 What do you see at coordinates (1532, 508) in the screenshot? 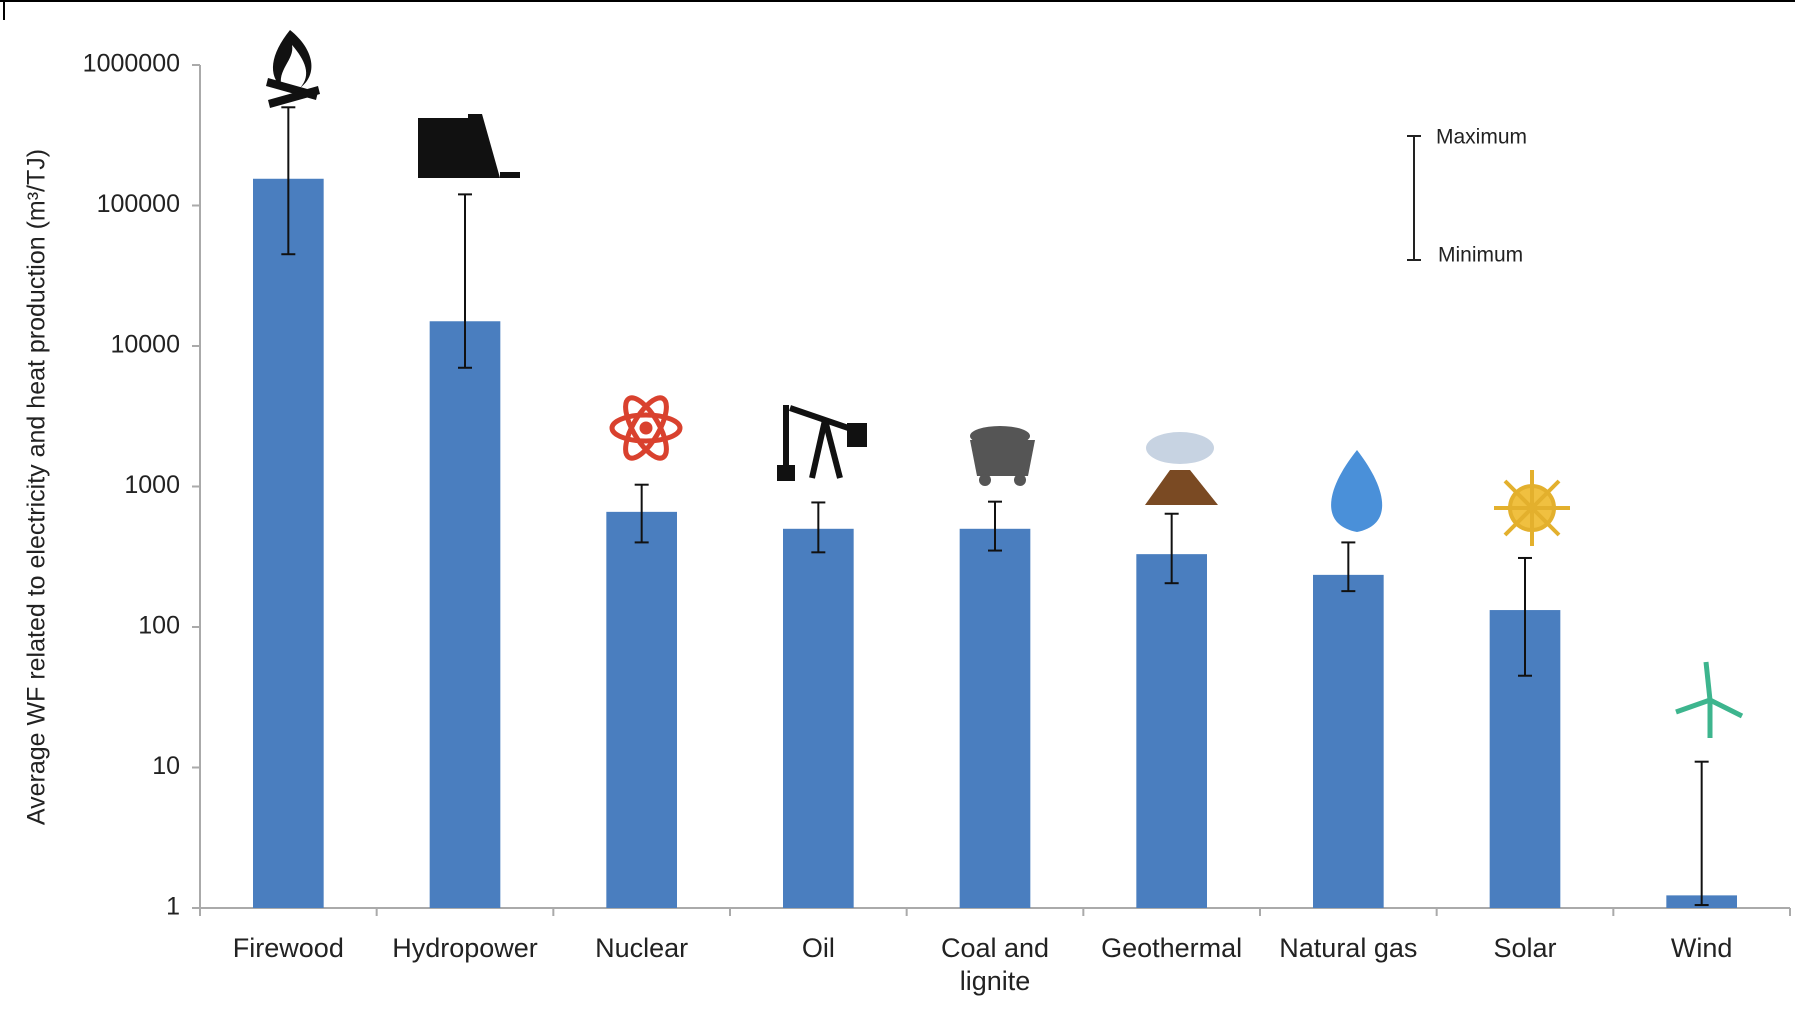
I see `icon-sun` at bounding box center [1532, 508].